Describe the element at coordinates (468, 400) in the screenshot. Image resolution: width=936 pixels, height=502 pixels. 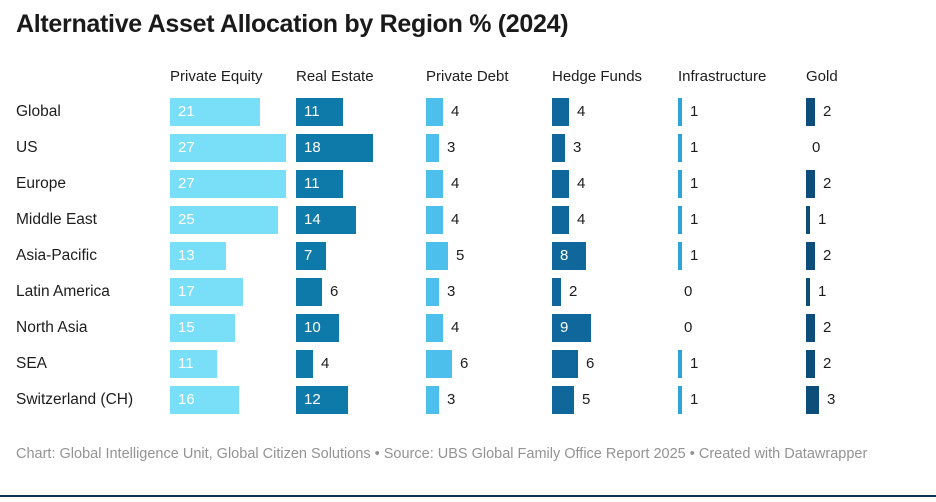
I see `chart-row: Switzerland (CH) 16 12 3 5 1 3` at that location.